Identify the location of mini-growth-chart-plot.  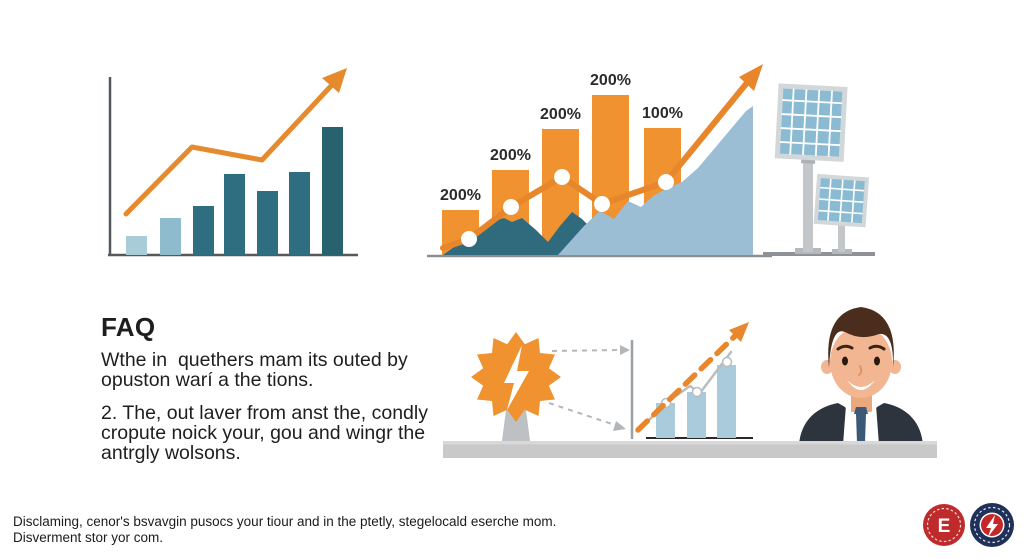
(692, 380).